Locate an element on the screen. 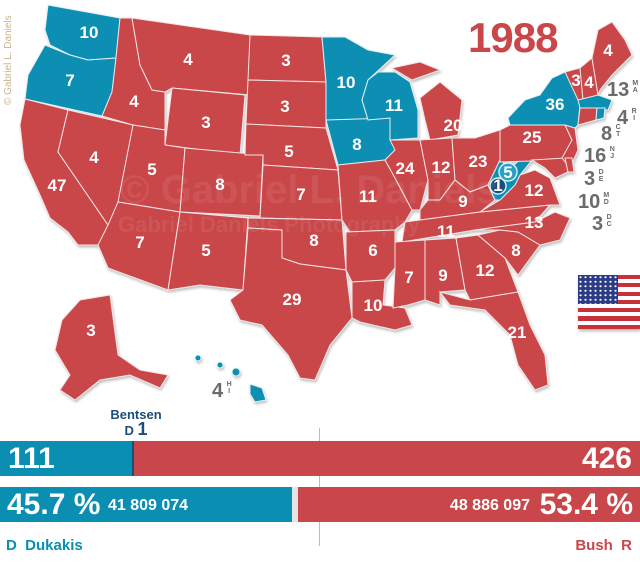 The image size is (640, 562). dem-electoral-segment is located at coordinates (66, 458).